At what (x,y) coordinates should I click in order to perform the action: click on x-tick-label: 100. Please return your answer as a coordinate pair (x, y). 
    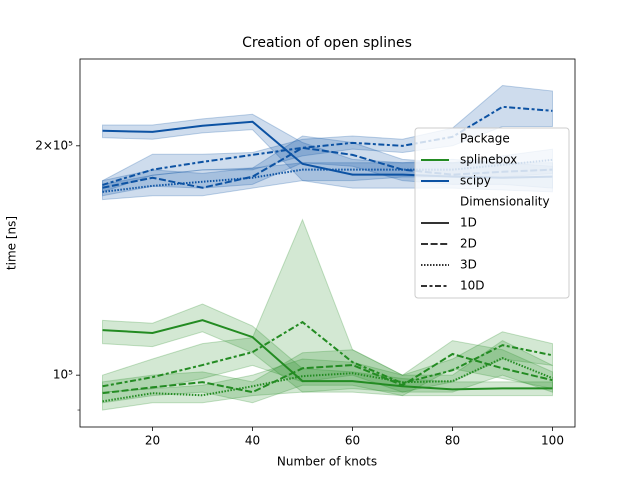
    Looking at the image, I should click on (552, 441).